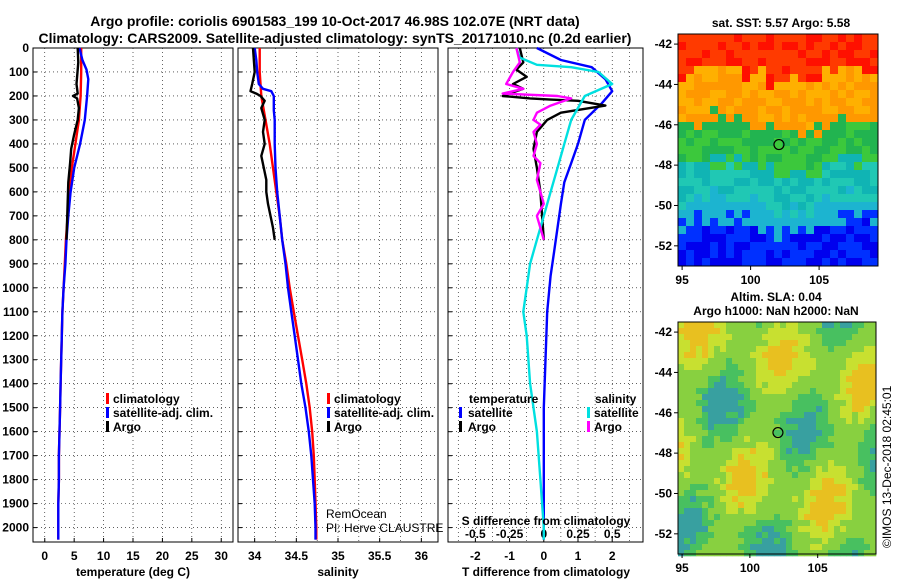  I want to click on legend-swatch-t-satellite, so click(460, 412).